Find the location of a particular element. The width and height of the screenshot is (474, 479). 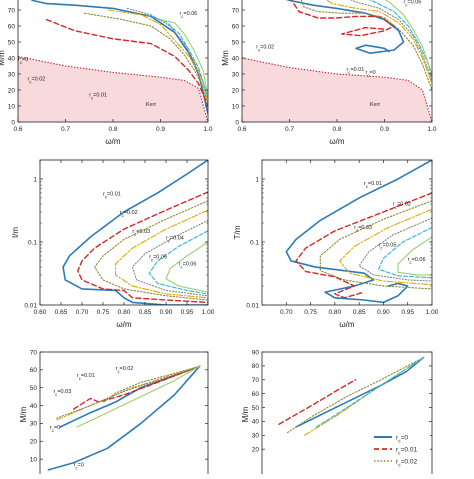

x-tick-label: 0.6 is located at coordinates (241, 129).